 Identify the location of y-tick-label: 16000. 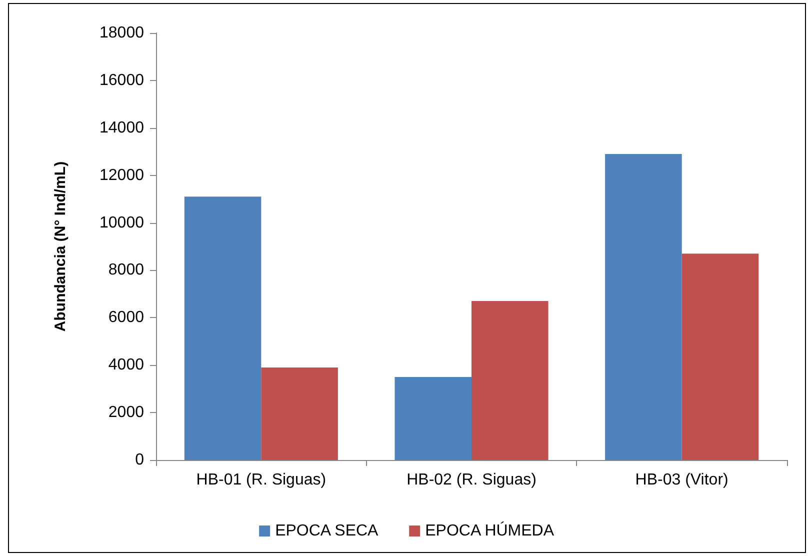
(122, 80).